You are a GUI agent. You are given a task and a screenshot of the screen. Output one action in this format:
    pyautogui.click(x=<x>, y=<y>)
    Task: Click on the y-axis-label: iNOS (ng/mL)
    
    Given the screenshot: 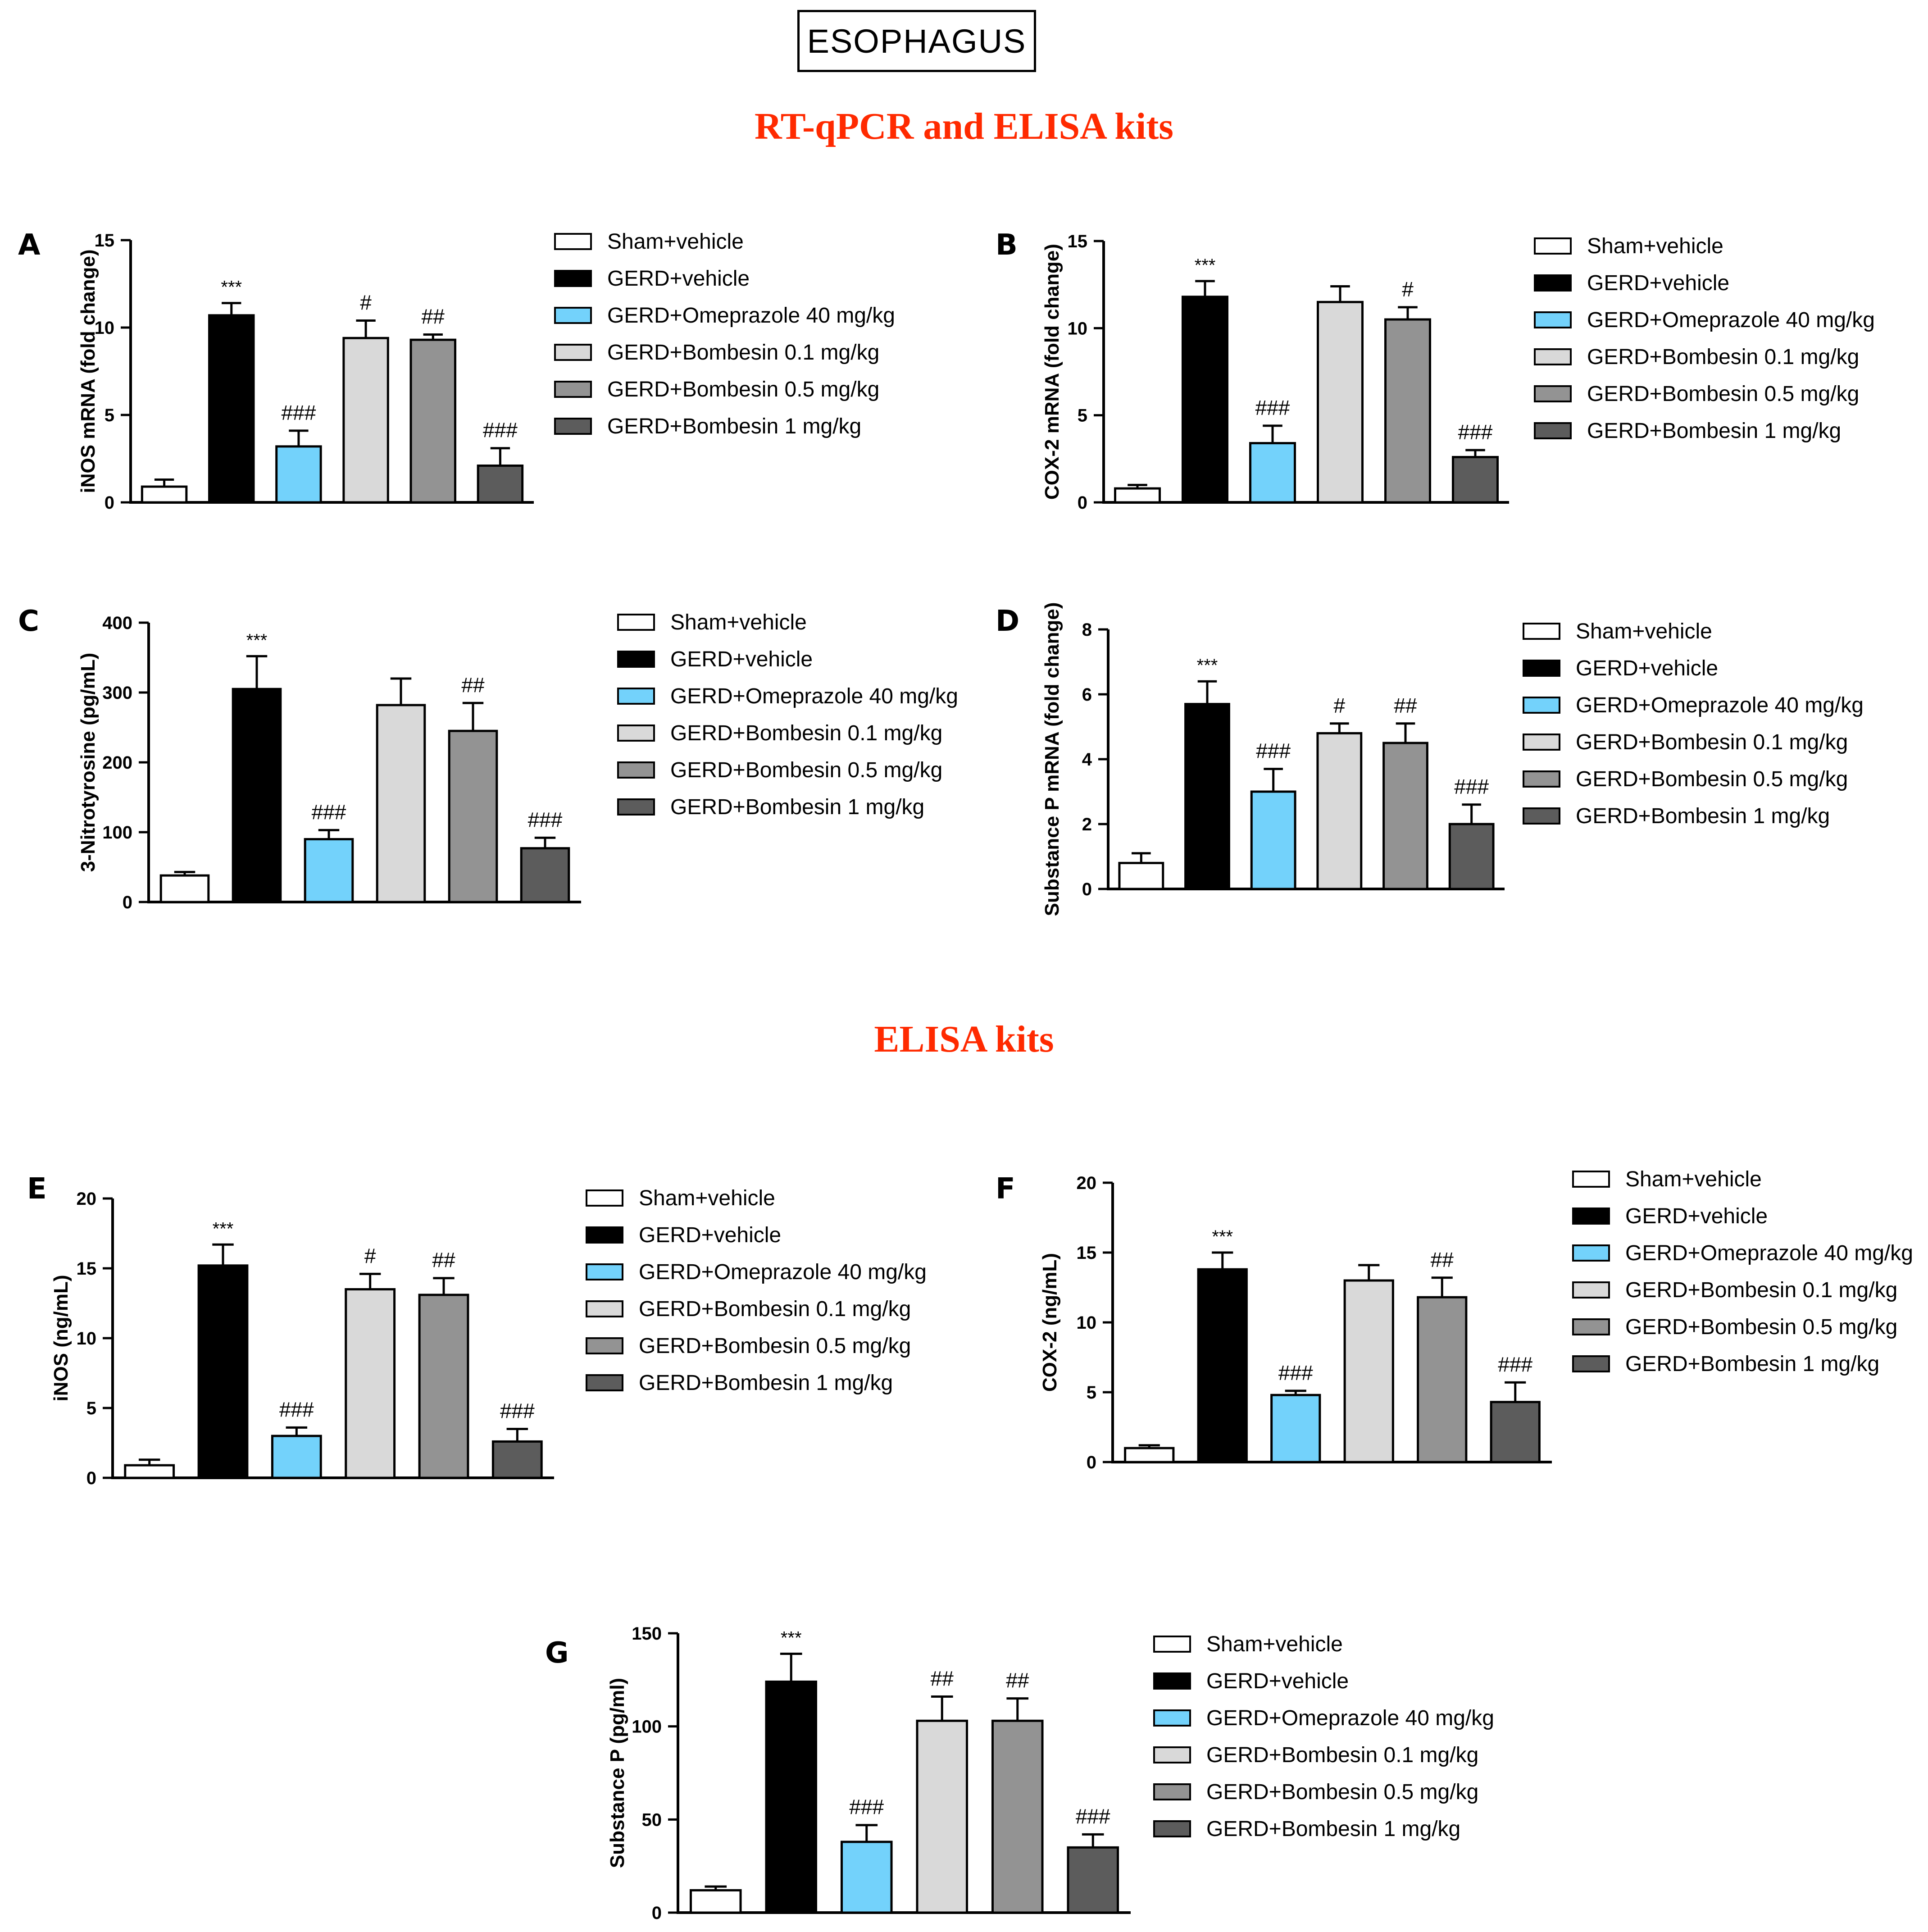 What is the action you would take?
    pyautogui.click(x=61, y=1338)
    